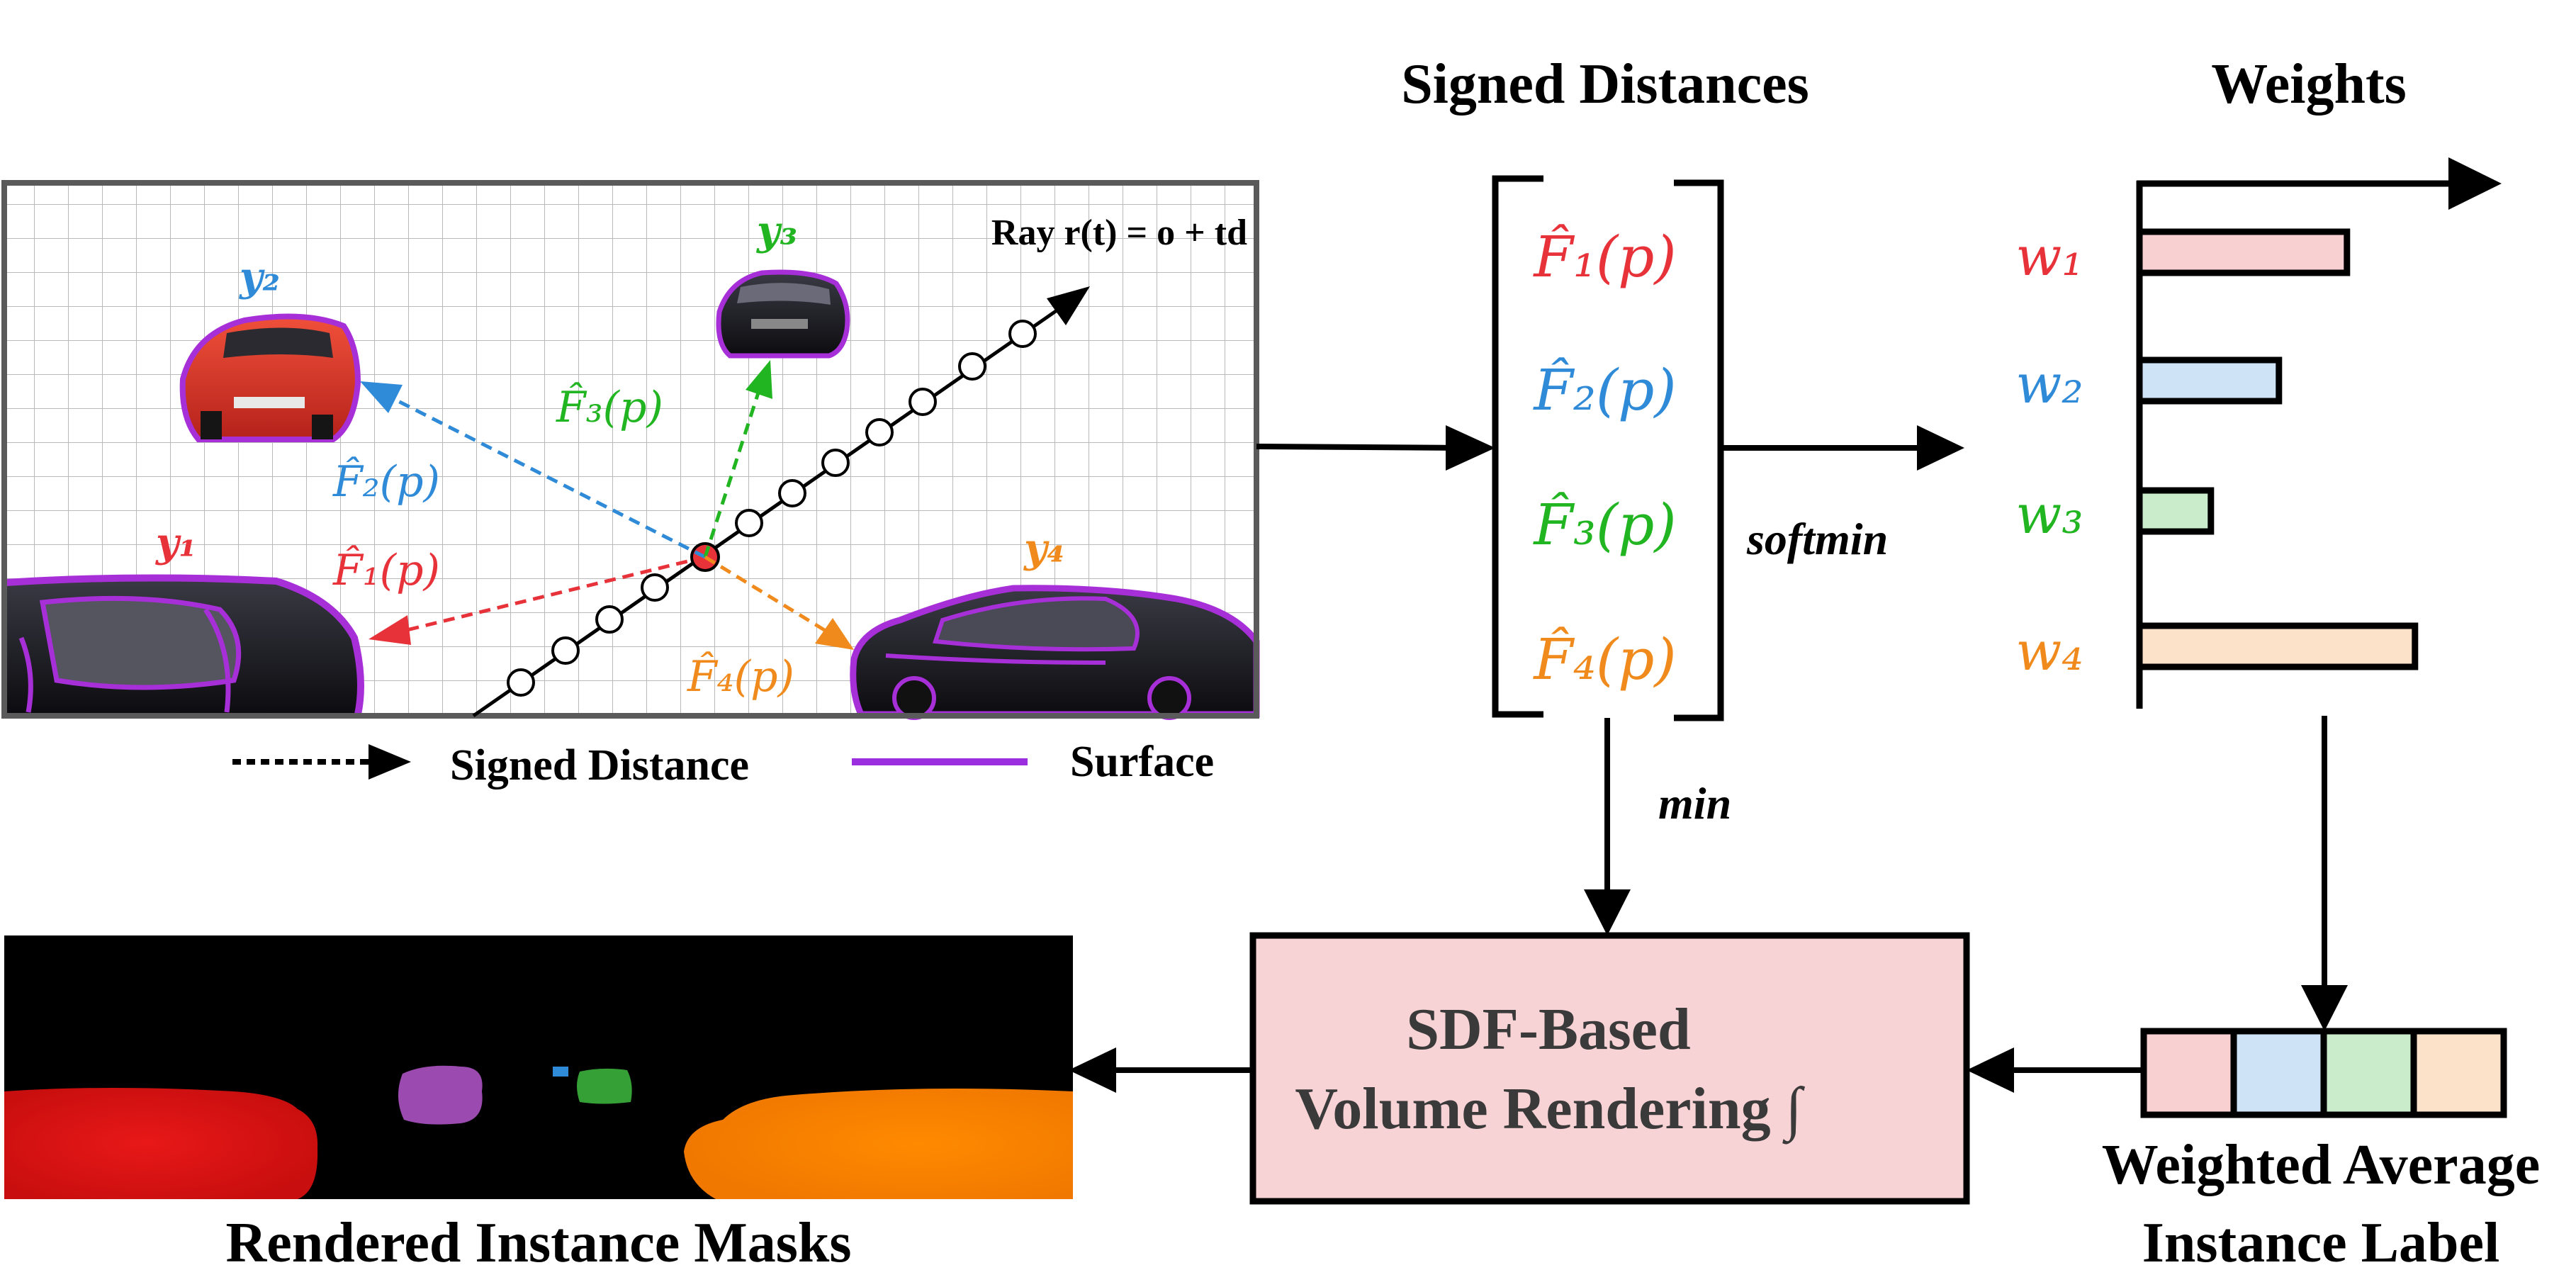  What do you see at coordinates (1604, 524) in the screenshot?
I see `vector-entry-3: F̂₃(p)` at bounding box center [1604, 524].